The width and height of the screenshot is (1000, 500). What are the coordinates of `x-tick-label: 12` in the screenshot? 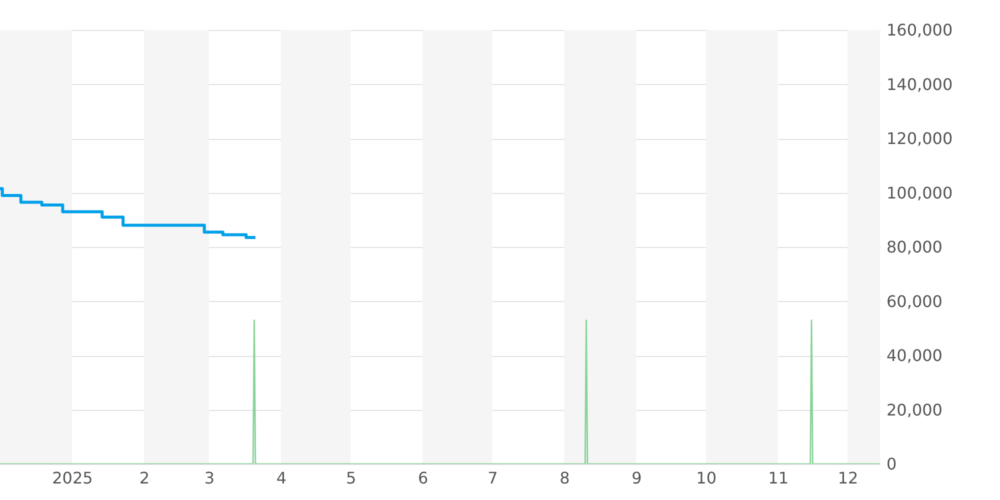 It's located at (848, 478).